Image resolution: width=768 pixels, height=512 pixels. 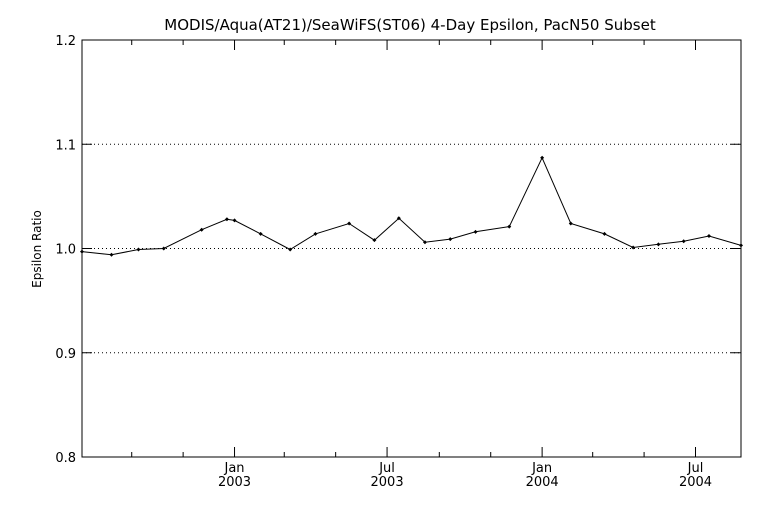 What do you see at coordinates (387, 482) in the screenshot?
I see `x-tick-label-year-1: 2003` at bounding box center [387, 482].